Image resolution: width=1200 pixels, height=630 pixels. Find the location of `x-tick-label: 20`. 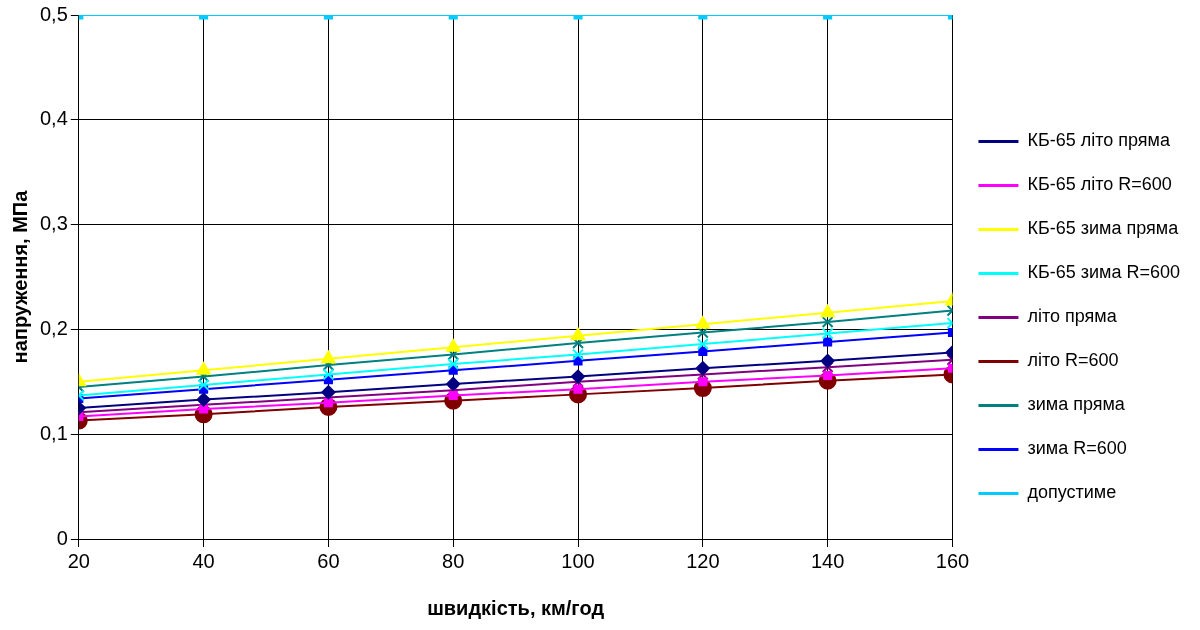

x-tick-label: 20 is located at coordinates (78, 560).